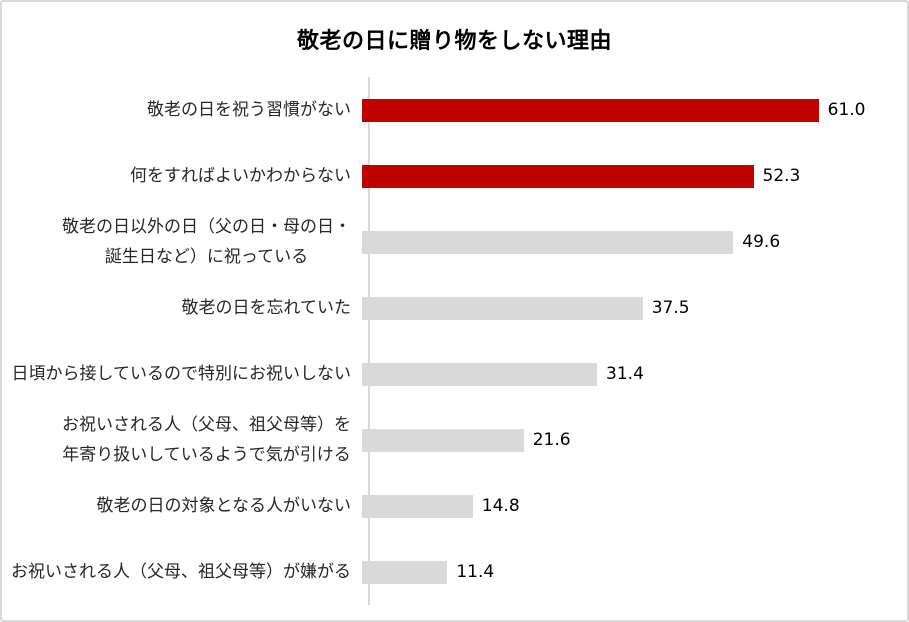 The image size is (909, 622). I want to click on category-label: お祝いされる人（父母、祖父母等）を 年寄り扱いしているようで気が引ける, so click(206, 439).